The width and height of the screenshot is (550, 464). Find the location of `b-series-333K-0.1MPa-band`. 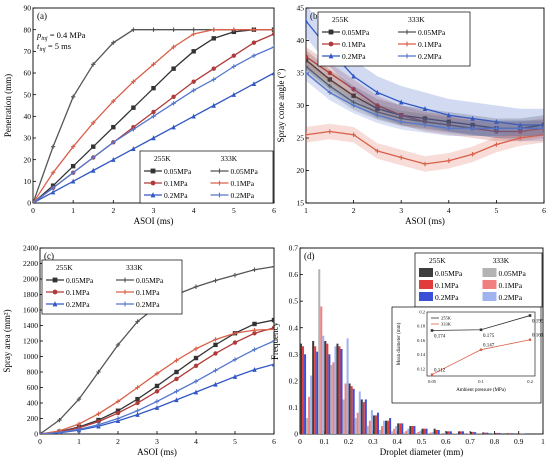

b-series-333K-0.1MPa-band is located at coordinates (425, 147).